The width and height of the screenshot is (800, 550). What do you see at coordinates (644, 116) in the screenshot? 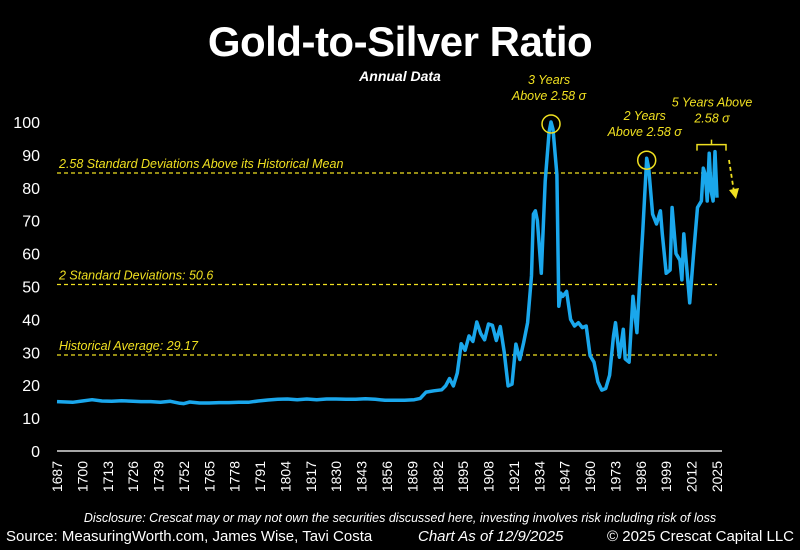
I see `annotation-text: 2 Years` at bounding box center [644, 116].